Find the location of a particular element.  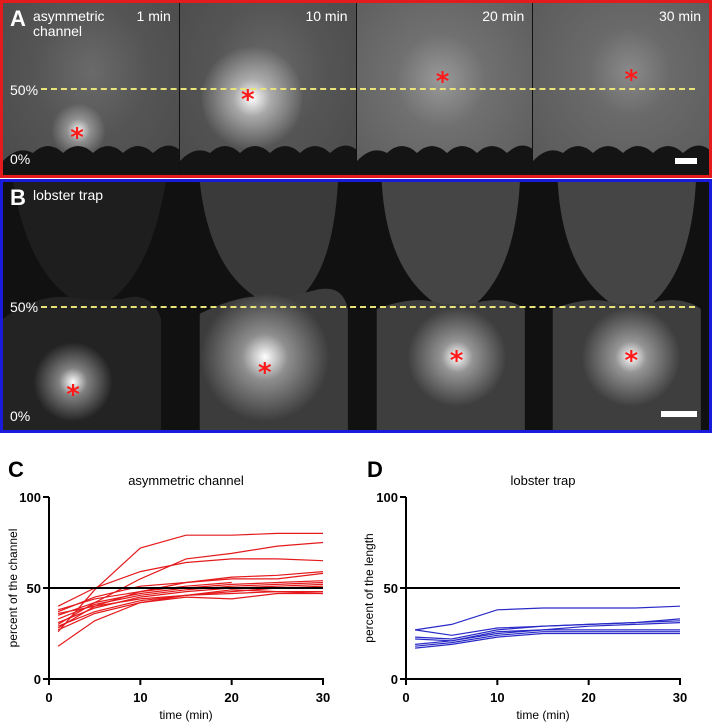

series-line-d1 is located at coordinates (548, 618).